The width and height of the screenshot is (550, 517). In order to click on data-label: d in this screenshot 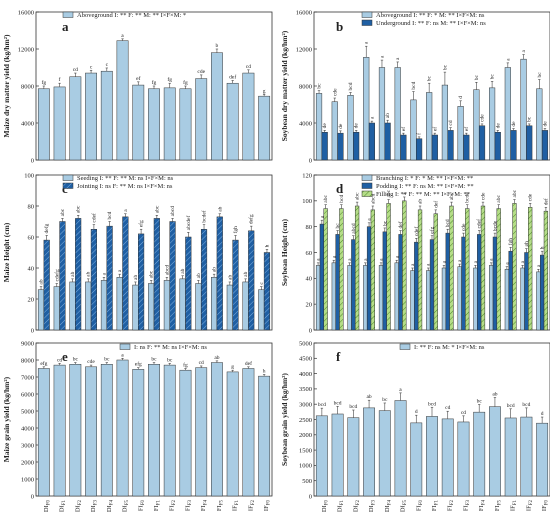, I will do `click(461, 97)`.